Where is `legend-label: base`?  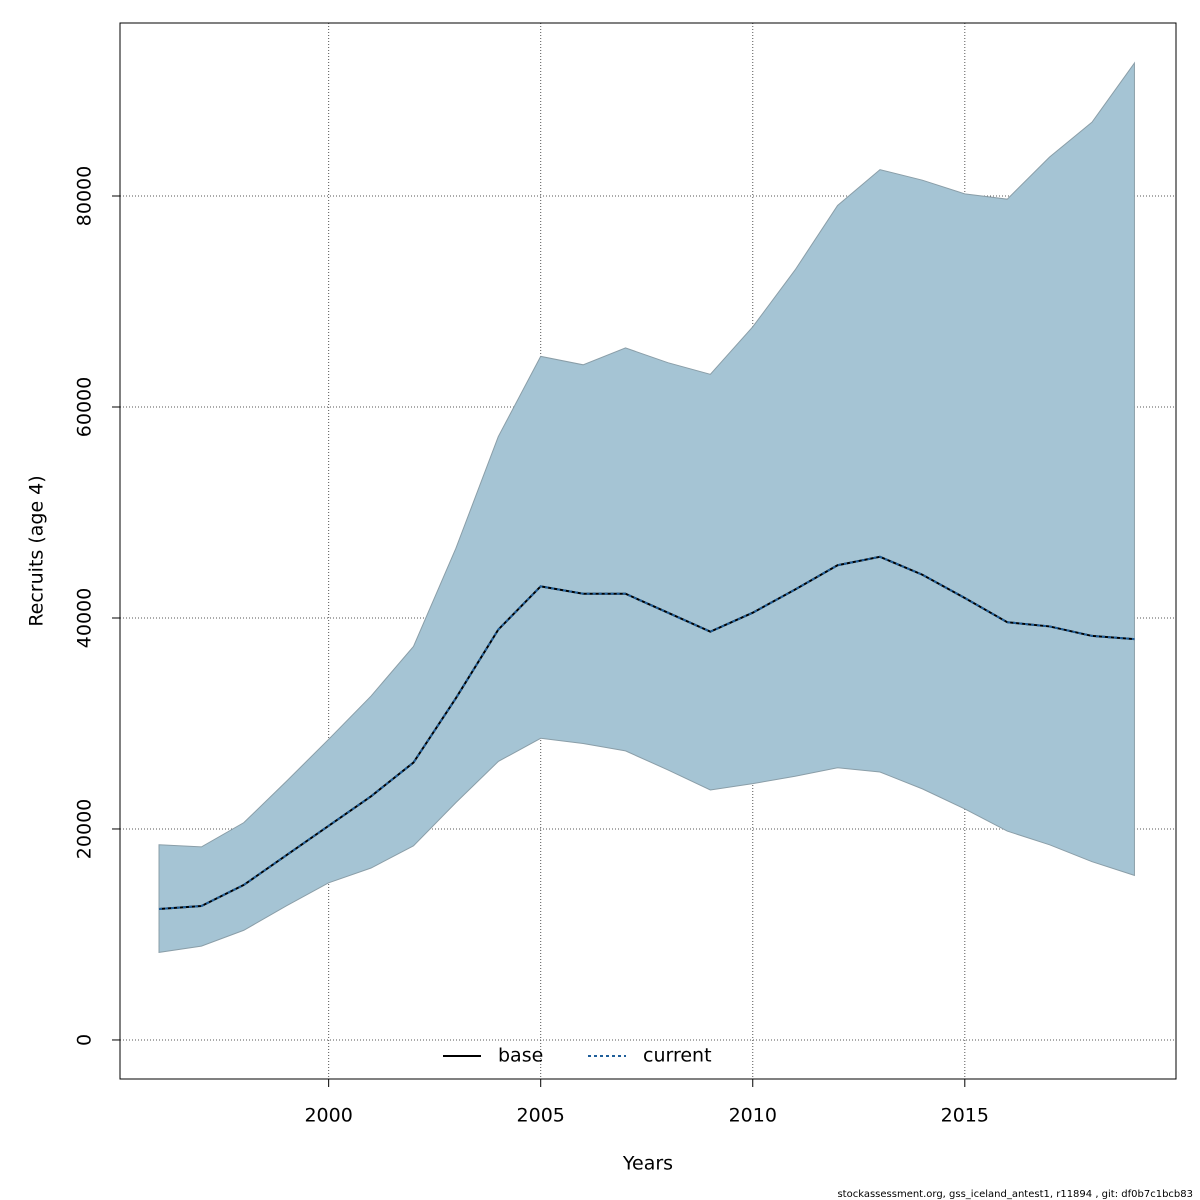
legend-label: base is located at coordinates (520, 1056).